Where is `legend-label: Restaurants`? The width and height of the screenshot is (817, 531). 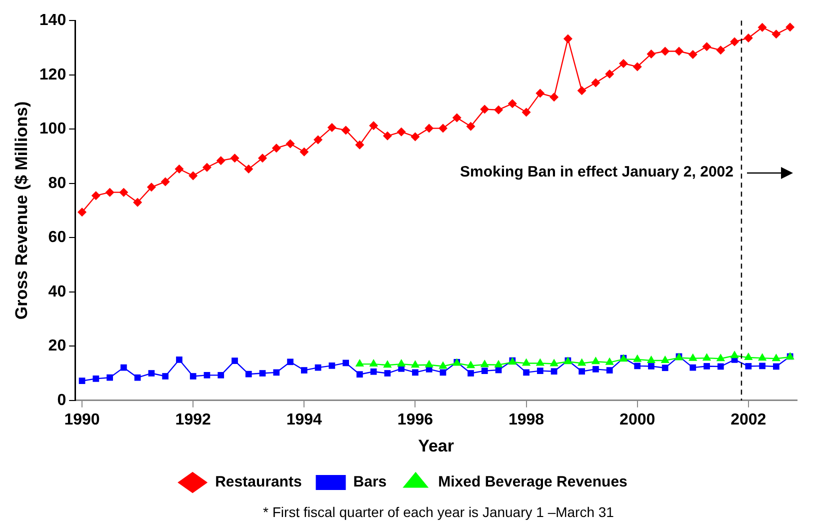 legend-label: Restaurants is located at coordinates (258, 482).